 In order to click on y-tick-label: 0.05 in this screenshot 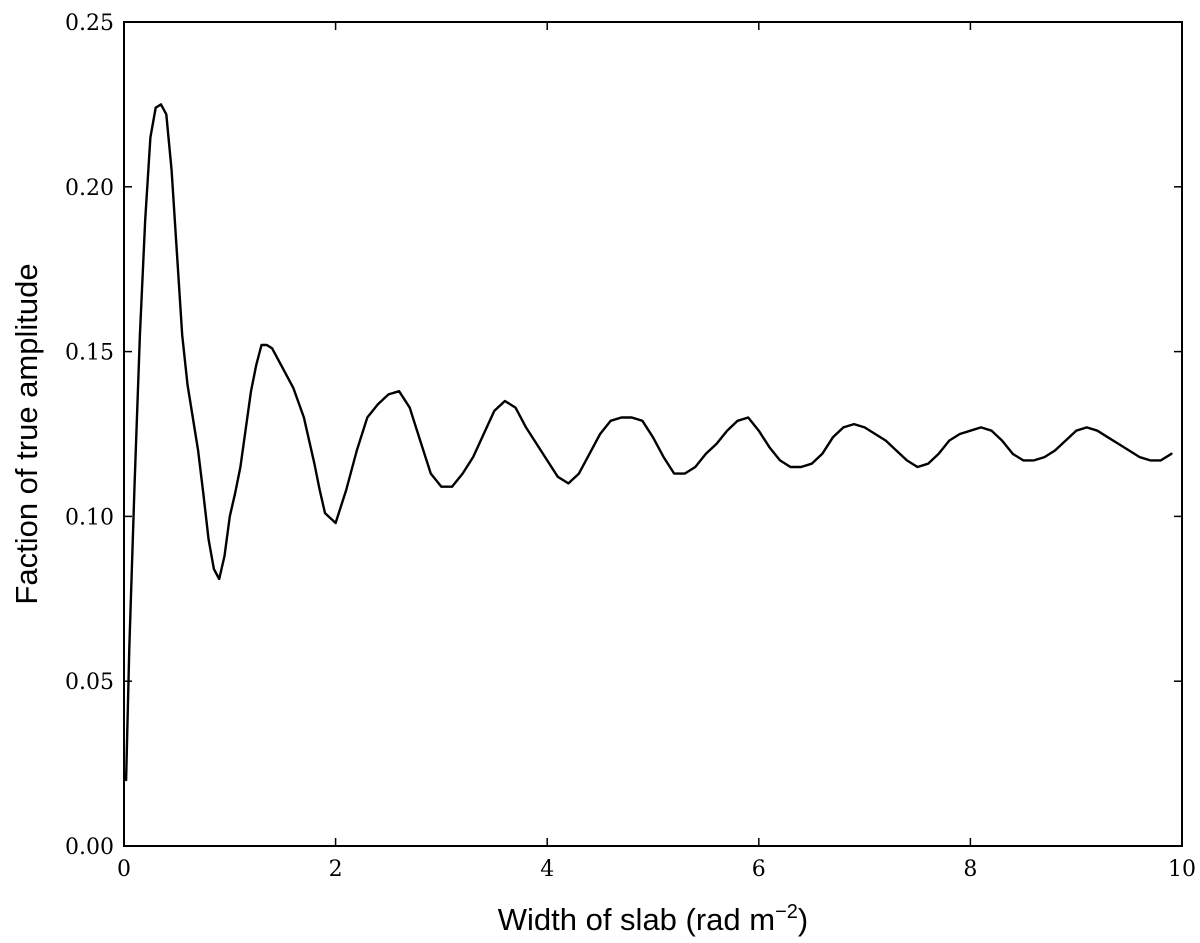, I will do `click(89, 682)`.